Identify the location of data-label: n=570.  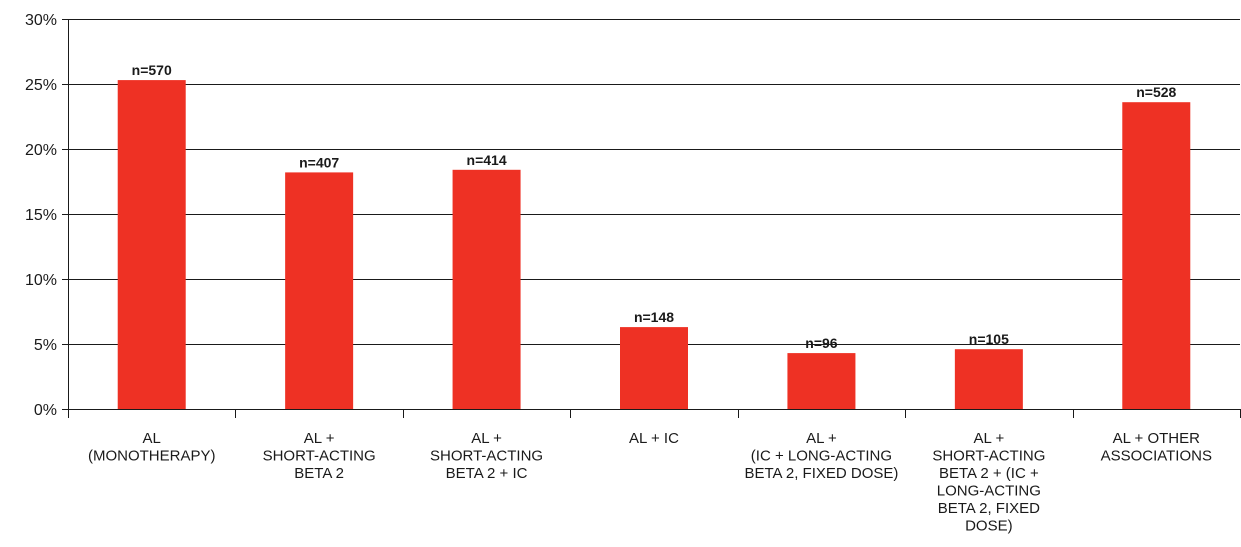
(152, 70).